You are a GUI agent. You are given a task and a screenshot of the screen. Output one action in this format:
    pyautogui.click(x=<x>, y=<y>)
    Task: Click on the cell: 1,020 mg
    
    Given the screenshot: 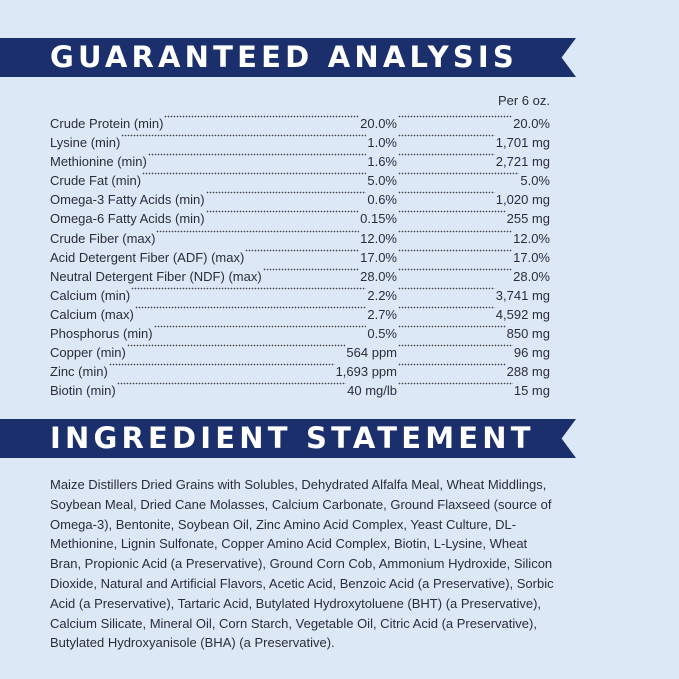 What is the action you would take?
    pyautogui.click(x=473, y=199)
    